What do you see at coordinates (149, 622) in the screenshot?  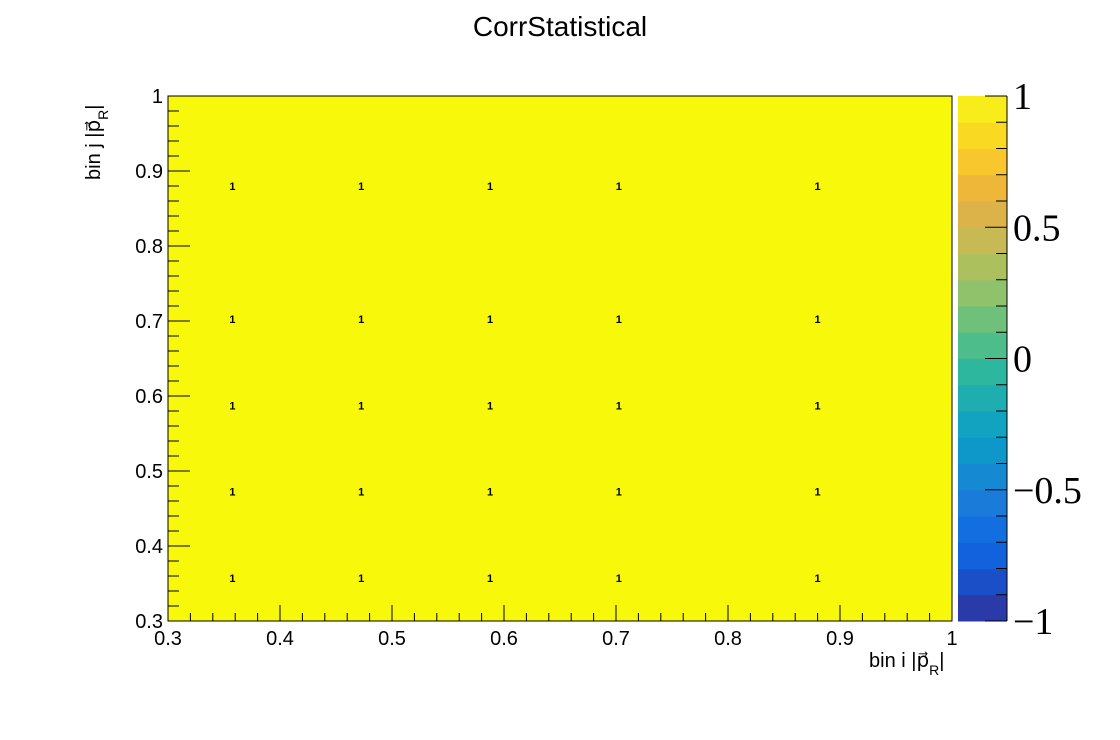 I see `y-tick-label: 0.3` at bounding box center [149, 622].